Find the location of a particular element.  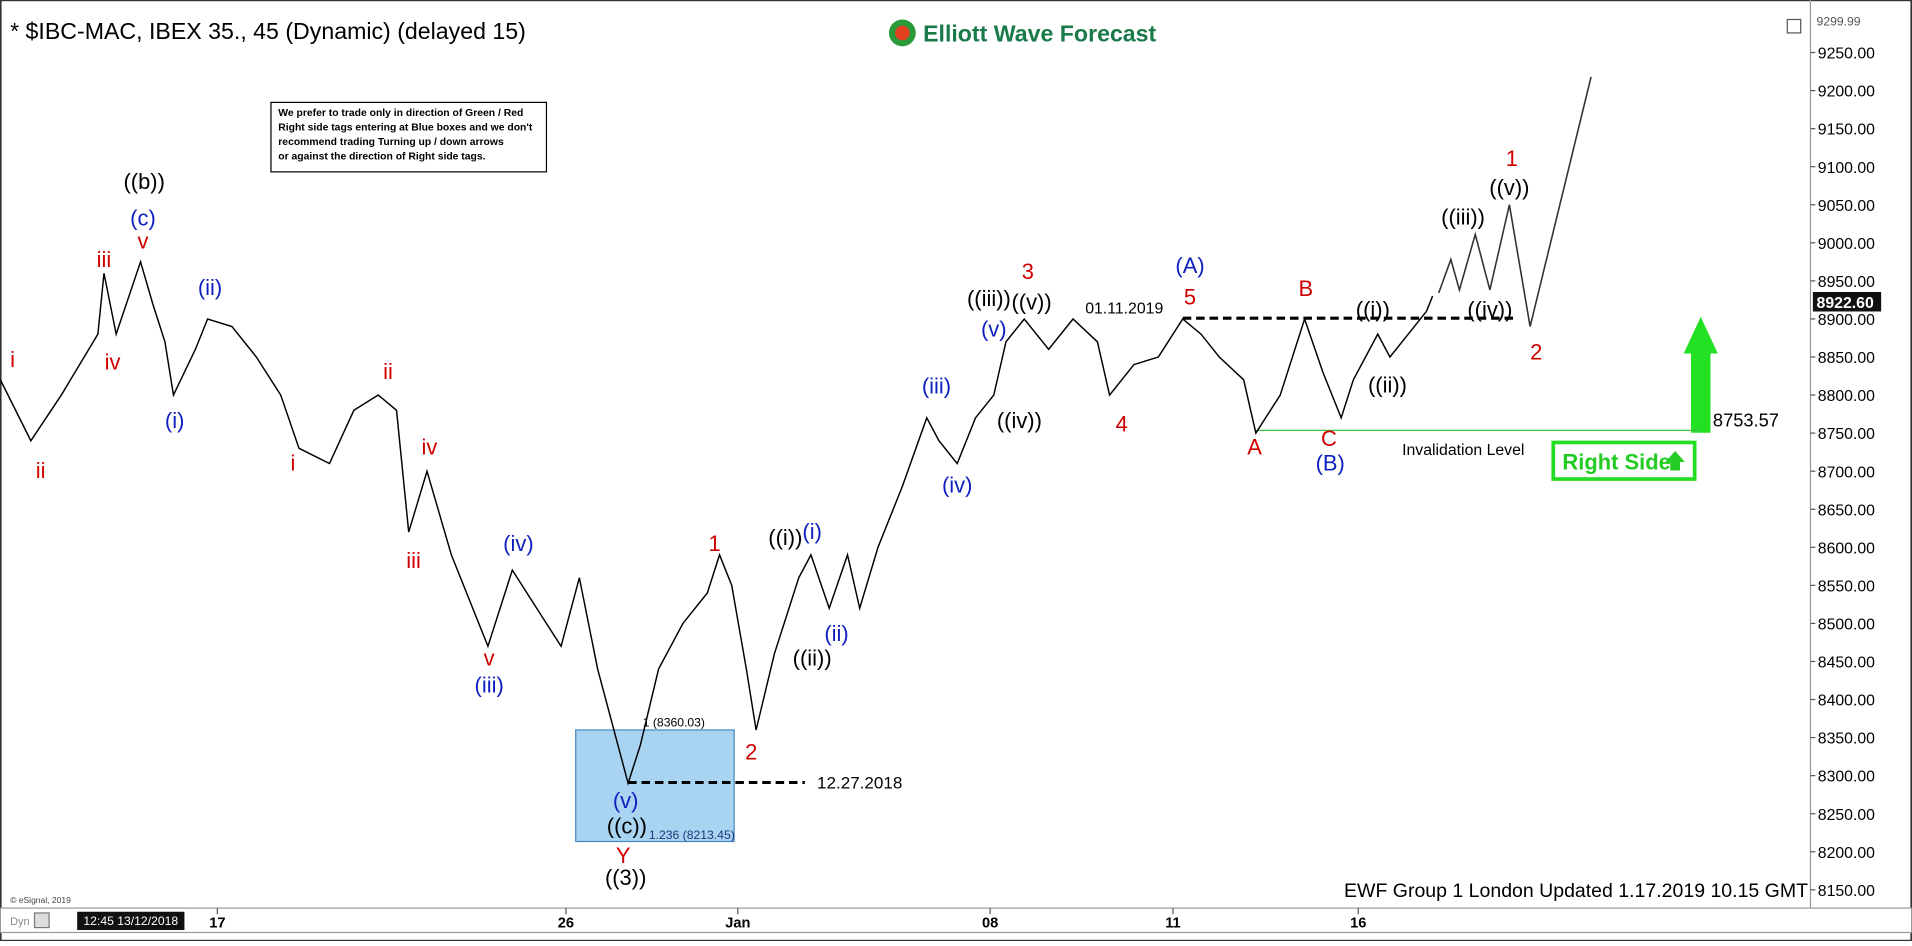

wave-label: 4 is located at coordinates (1122, 423).